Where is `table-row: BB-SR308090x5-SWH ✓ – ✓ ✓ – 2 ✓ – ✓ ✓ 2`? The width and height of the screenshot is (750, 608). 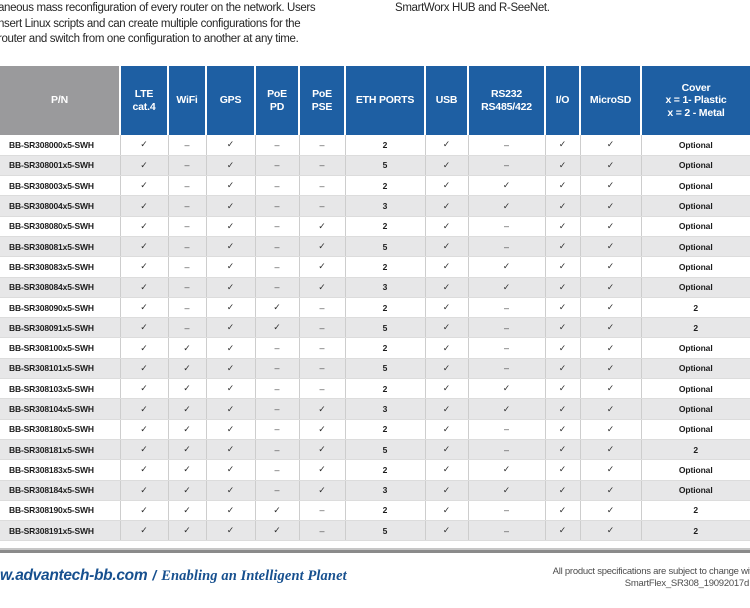
table-row: BB-SR308090x5-SWH ✓ – ✓ ✓ – 2 ✓ – ✓ ✓ 2 is located at coordinates (375, 308).